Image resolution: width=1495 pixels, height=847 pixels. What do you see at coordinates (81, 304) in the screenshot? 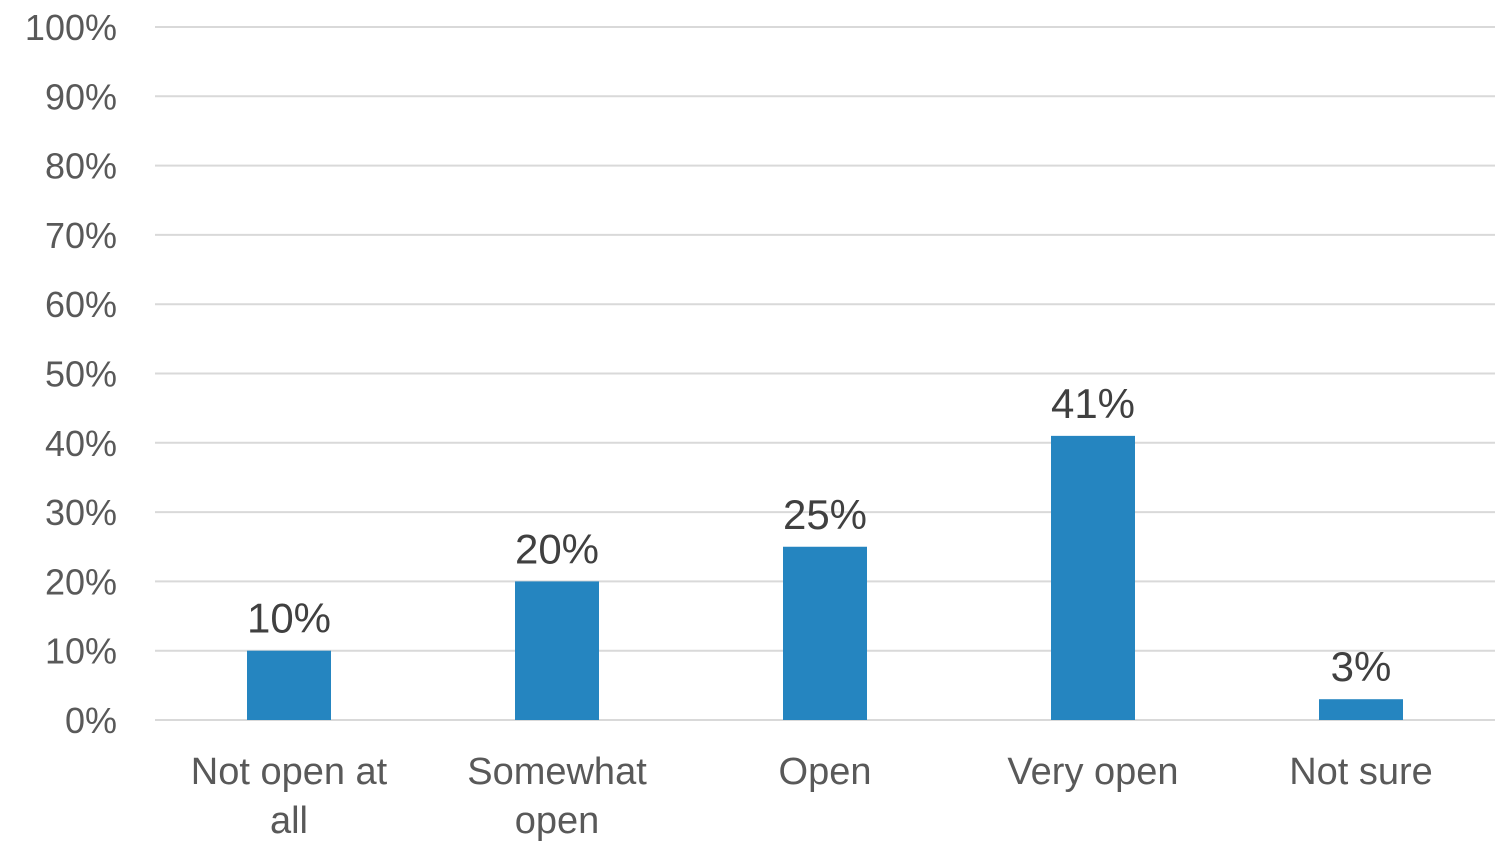
I see `y-tick-label: 60%` at bounding box center [81, 304].